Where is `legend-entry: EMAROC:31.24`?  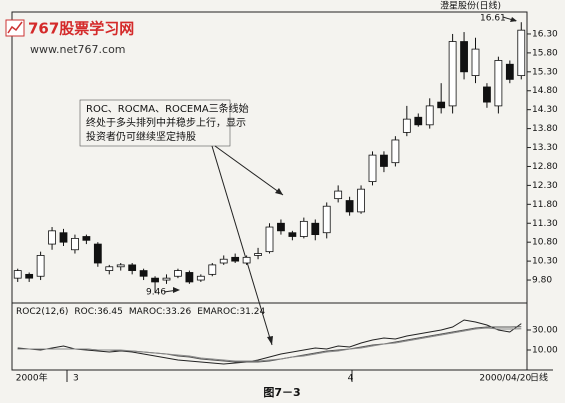 legend-entry: EMAROC:31.24 is located at coordinates (231, 312).